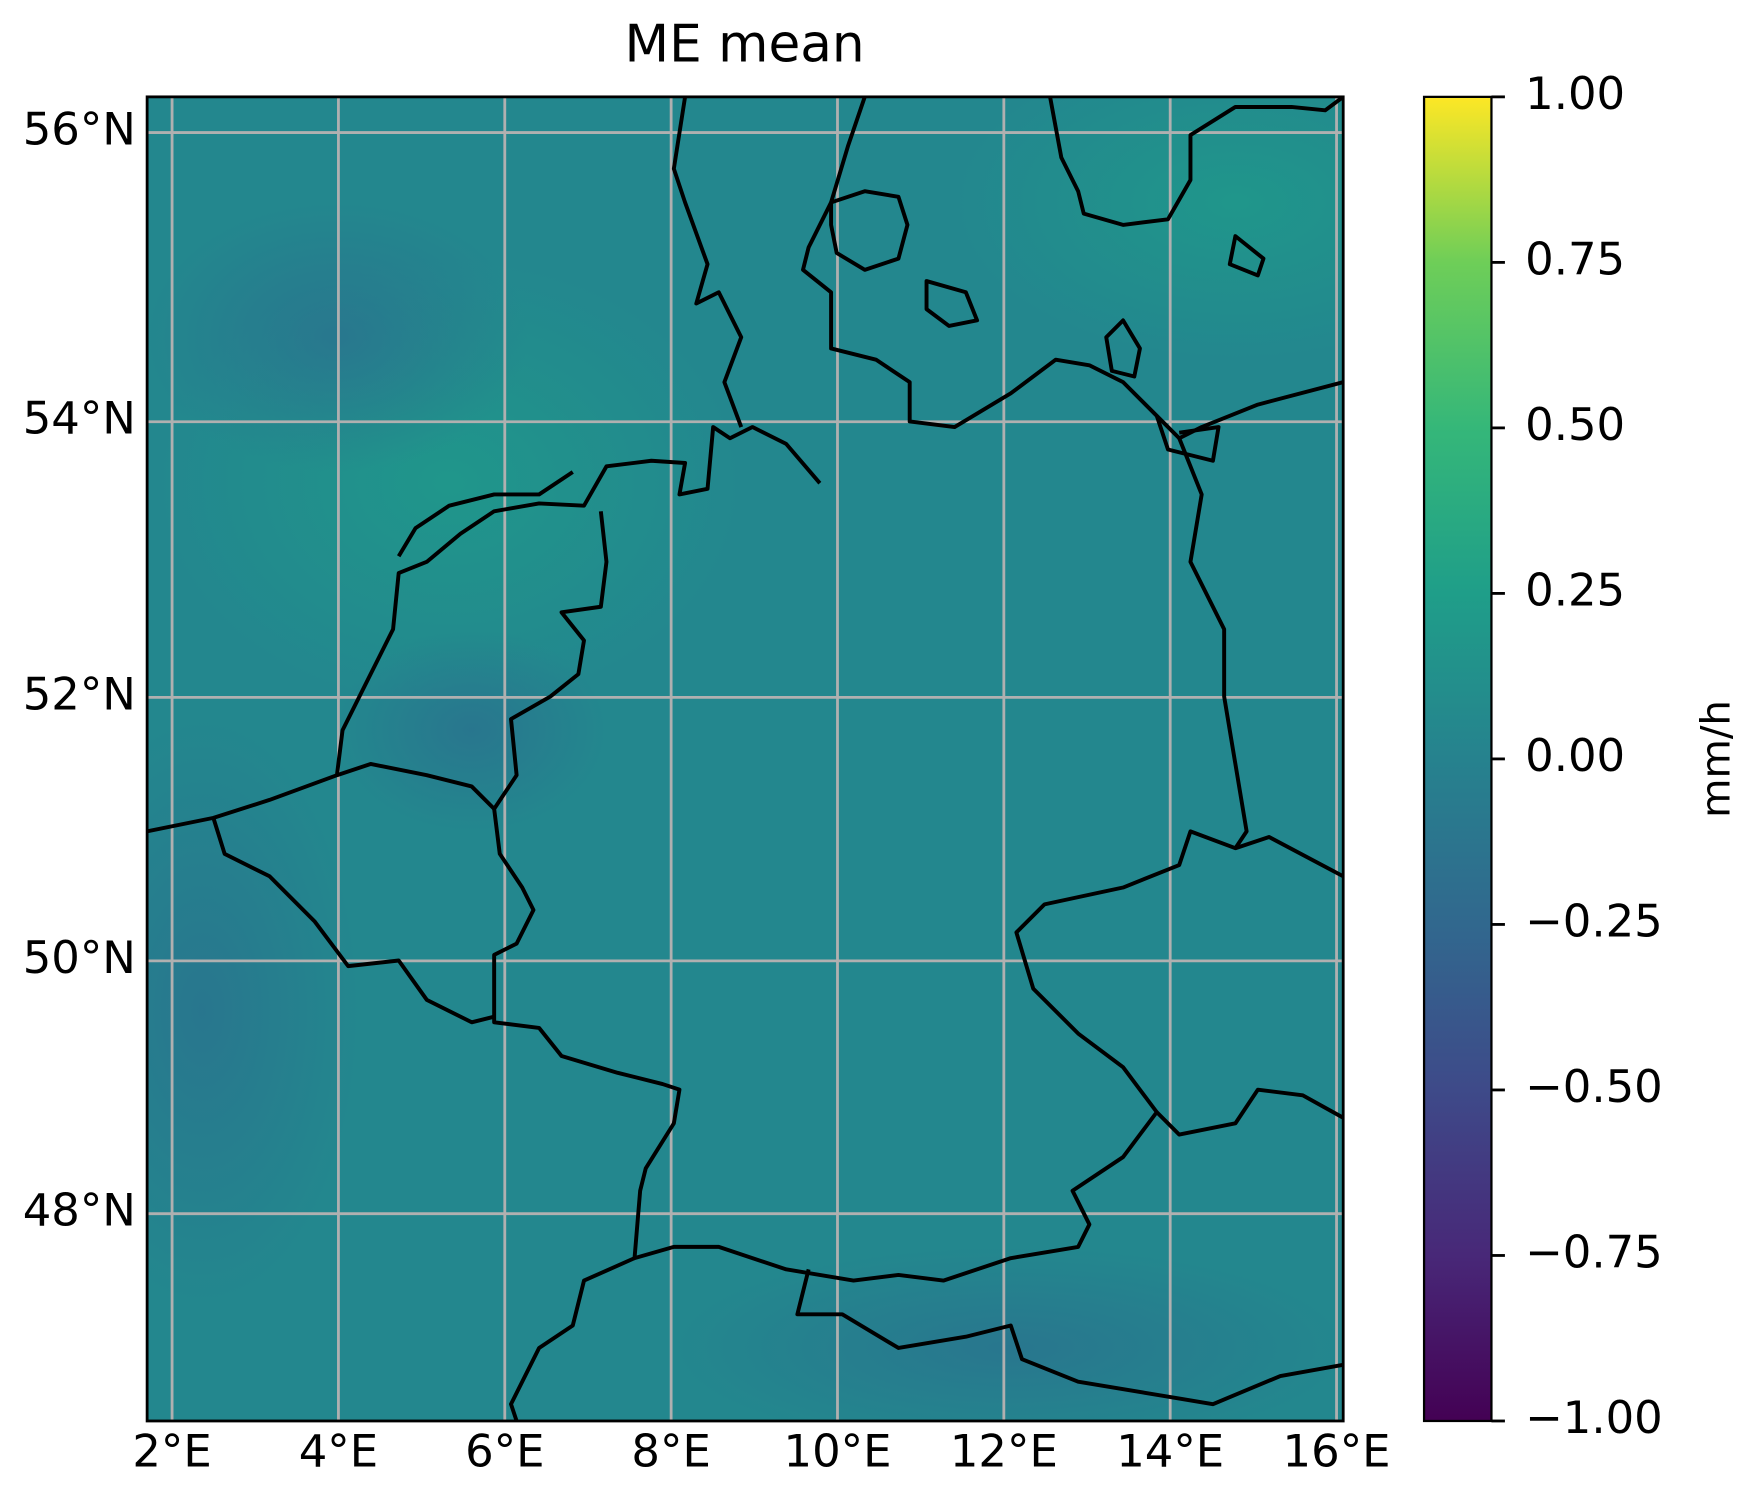  What do you see at coordinates (79, 1210) in the screenshot?
I see `y-tick-label: 48°N` at bounding box center [79, 1210].